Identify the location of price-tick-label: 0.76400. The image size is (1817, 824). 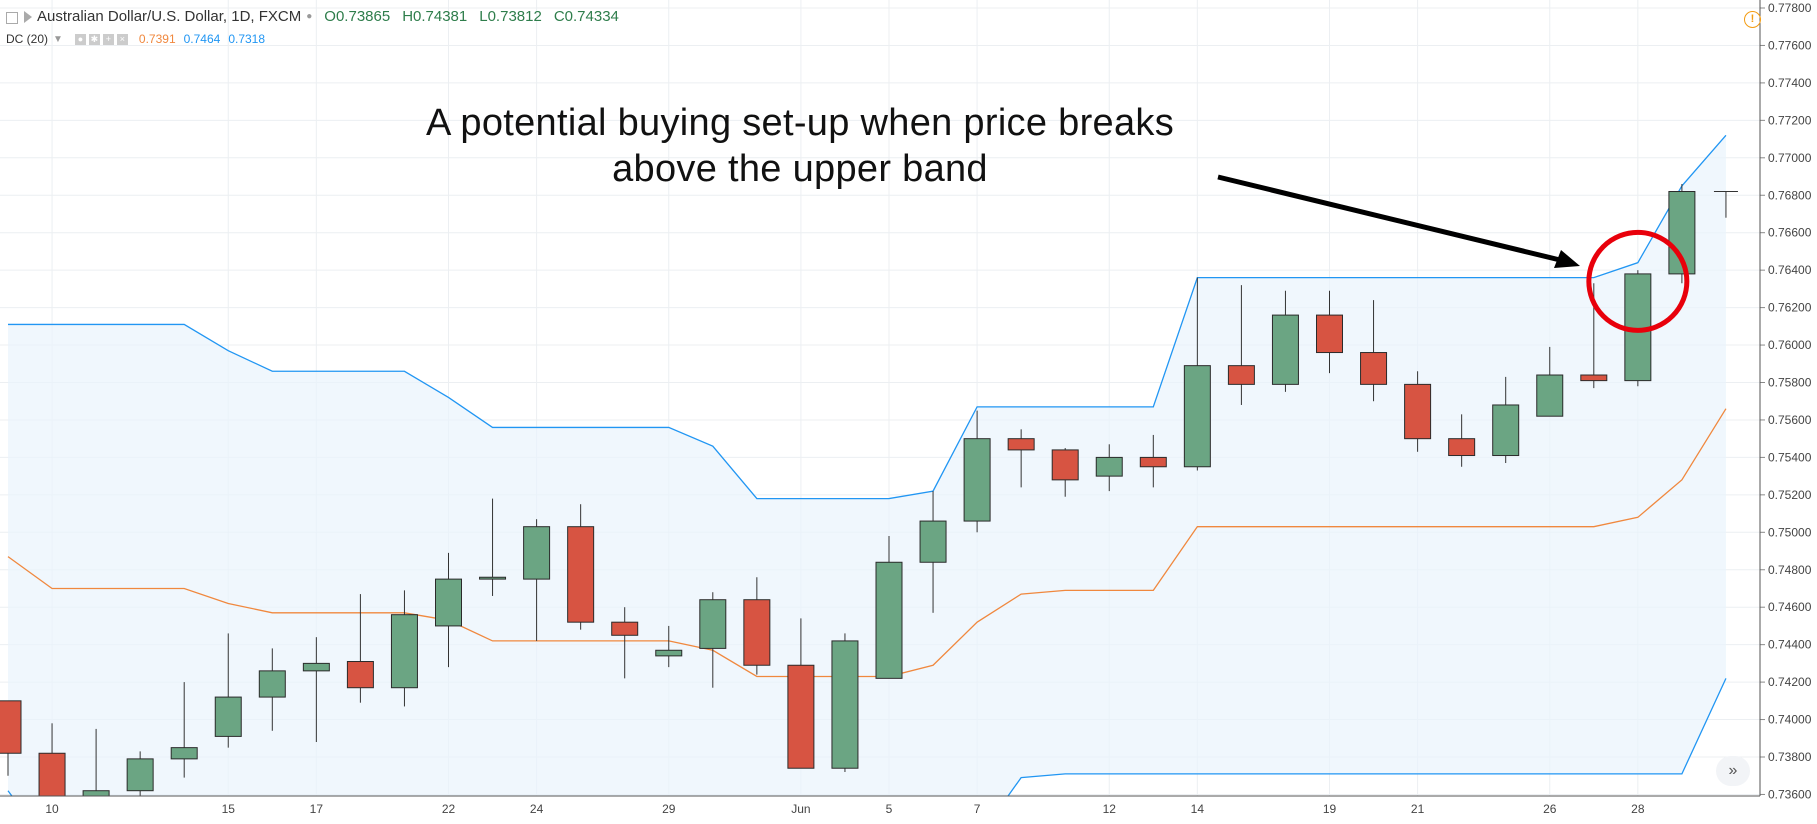
(1790, 270).